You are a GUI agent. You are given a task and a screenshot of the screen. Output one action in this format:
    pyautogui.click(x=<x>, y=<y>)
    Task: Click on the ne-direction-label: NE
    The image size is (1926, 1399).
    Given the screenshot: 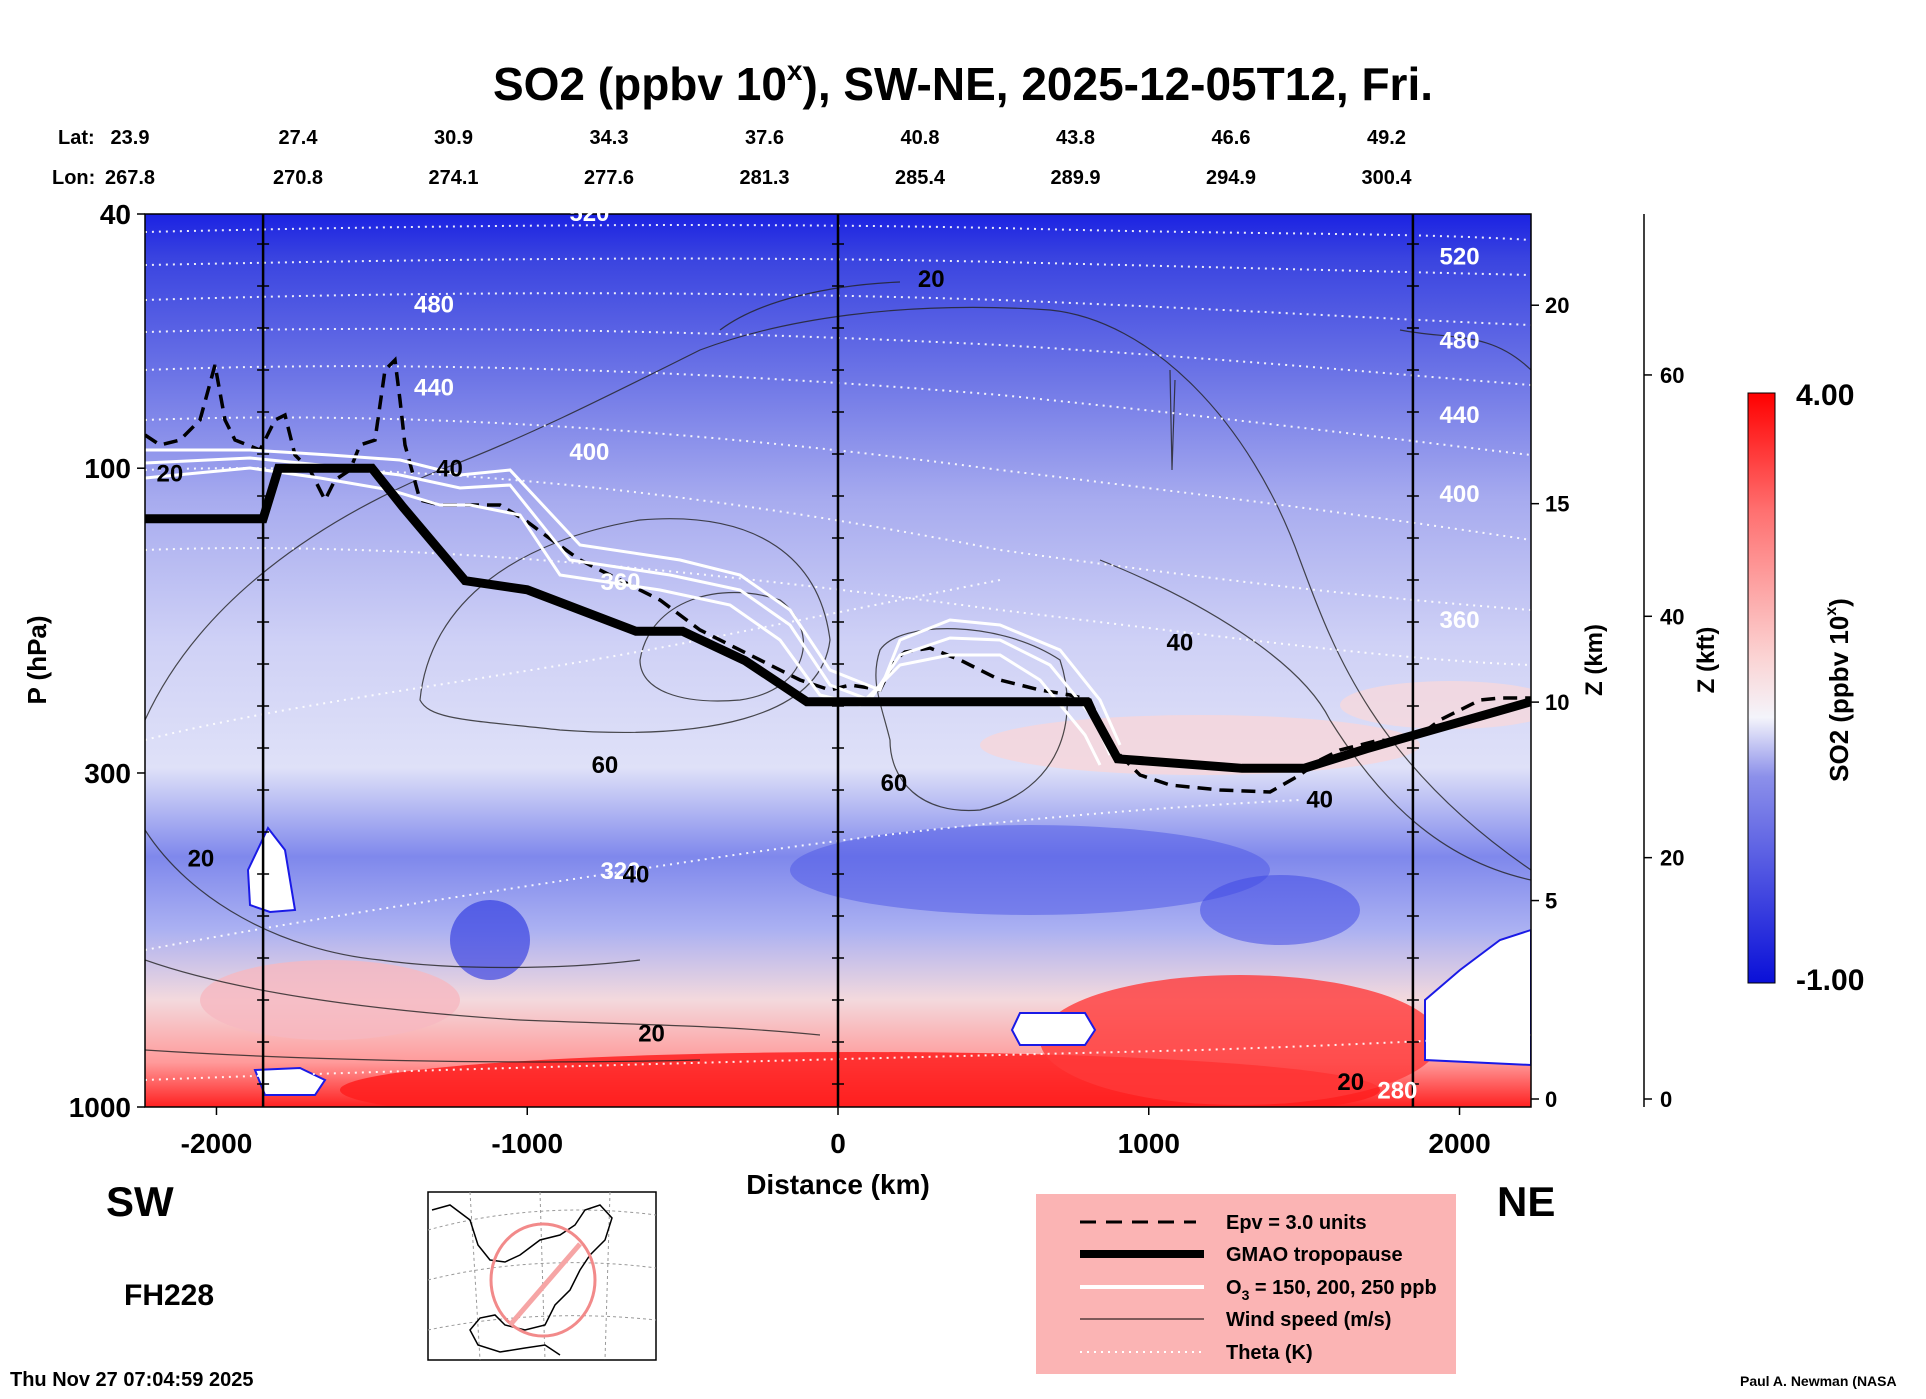 What is the action you would take?
    pyautogui.click(x=1526, y=1201)
    